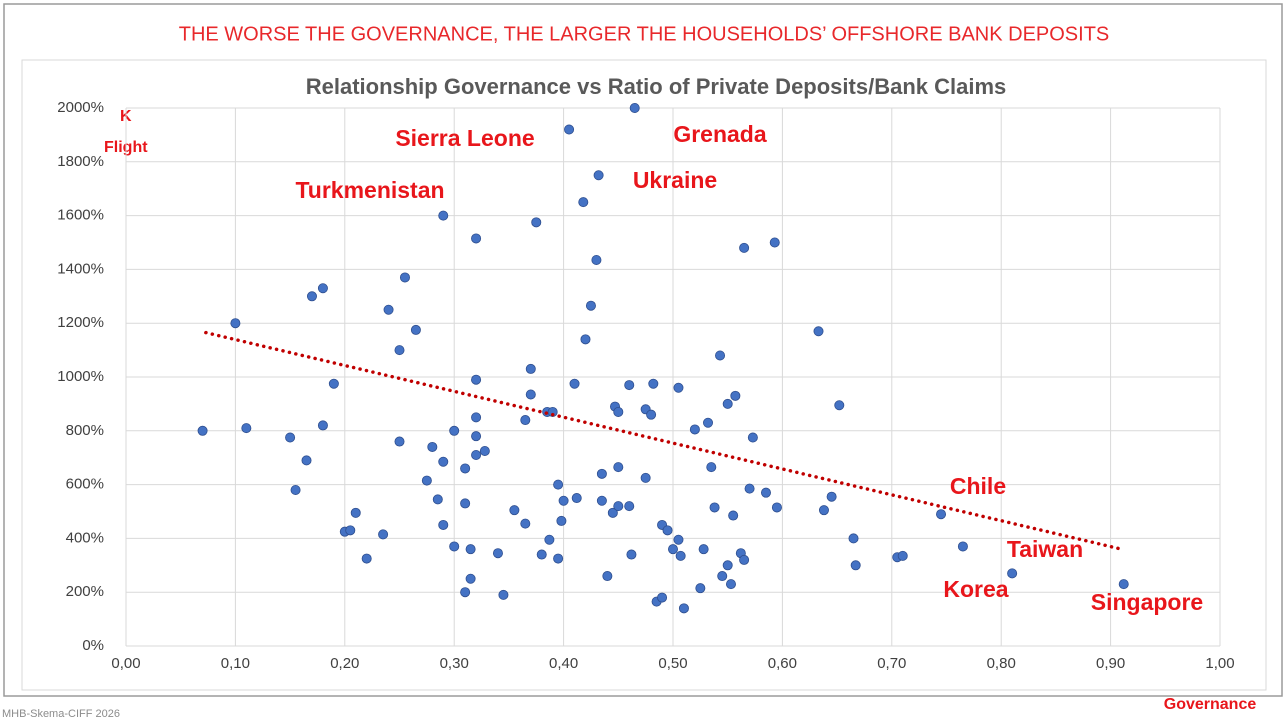 This screenshot has width=1287, height=721. Describe the element at coordinates (85, 537) in the screenshot. I see `y-tick-label: 400%` at that location.